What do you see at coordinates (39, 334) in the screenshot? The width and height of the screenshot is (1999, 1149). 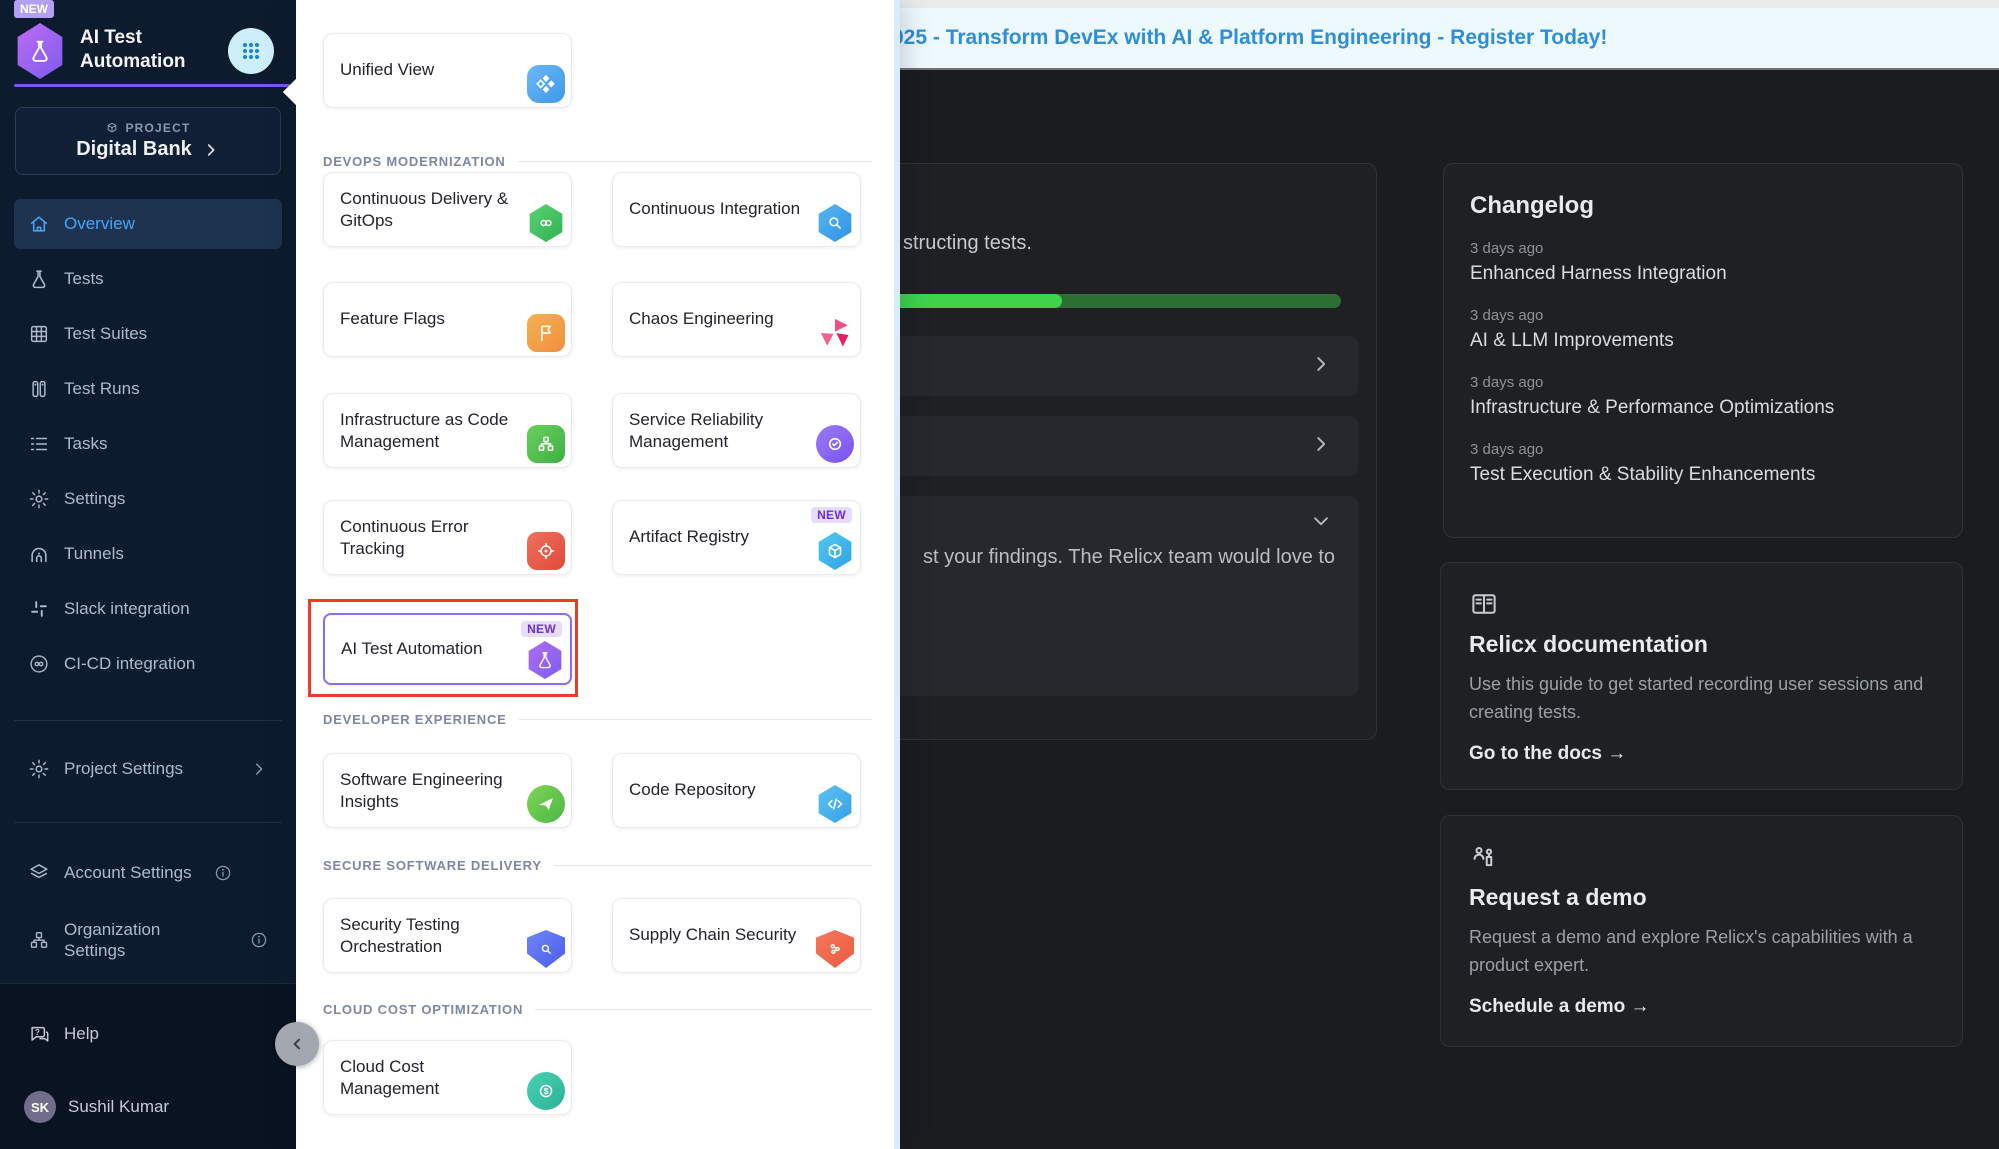 I see `grid-icon` at bounding box center [39, 334].